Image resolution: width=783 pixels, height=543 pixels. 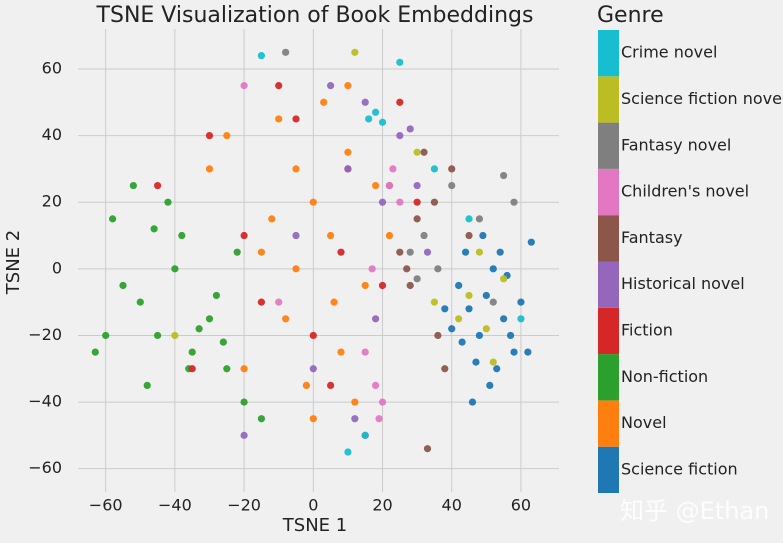 I want to click on watermark: 知乎 @Ethan, so click(x=694, y=511).